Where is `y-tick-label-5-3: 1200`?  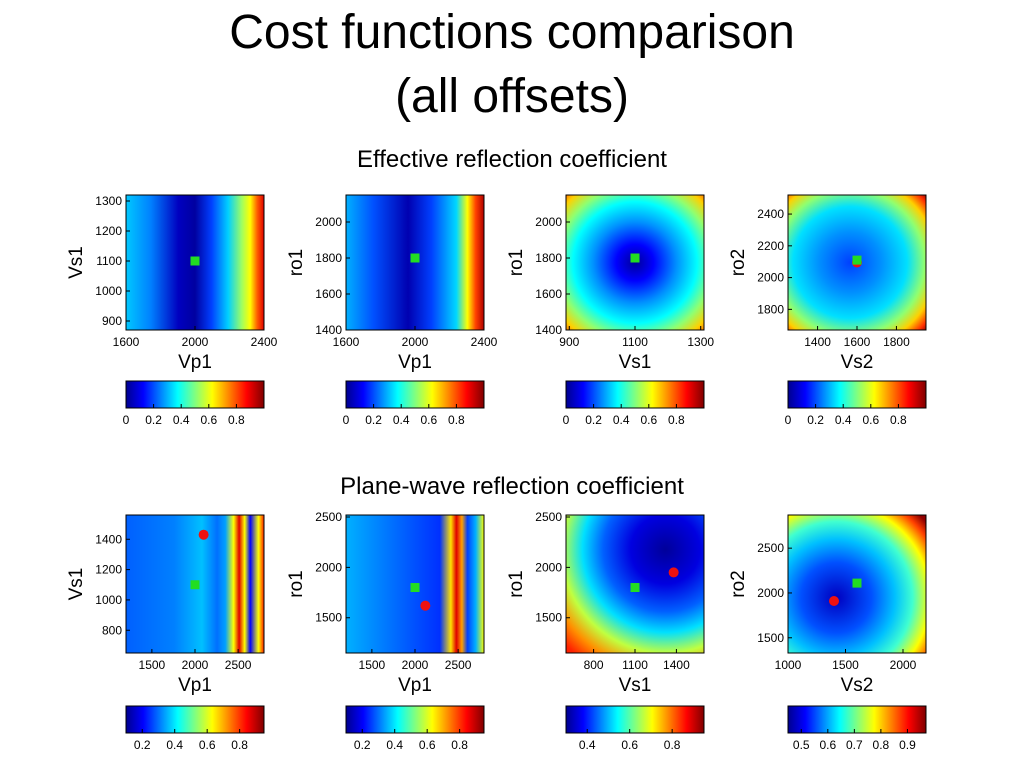
y-tick-label-5-3: 1200 is located at coordinates (108, 570).